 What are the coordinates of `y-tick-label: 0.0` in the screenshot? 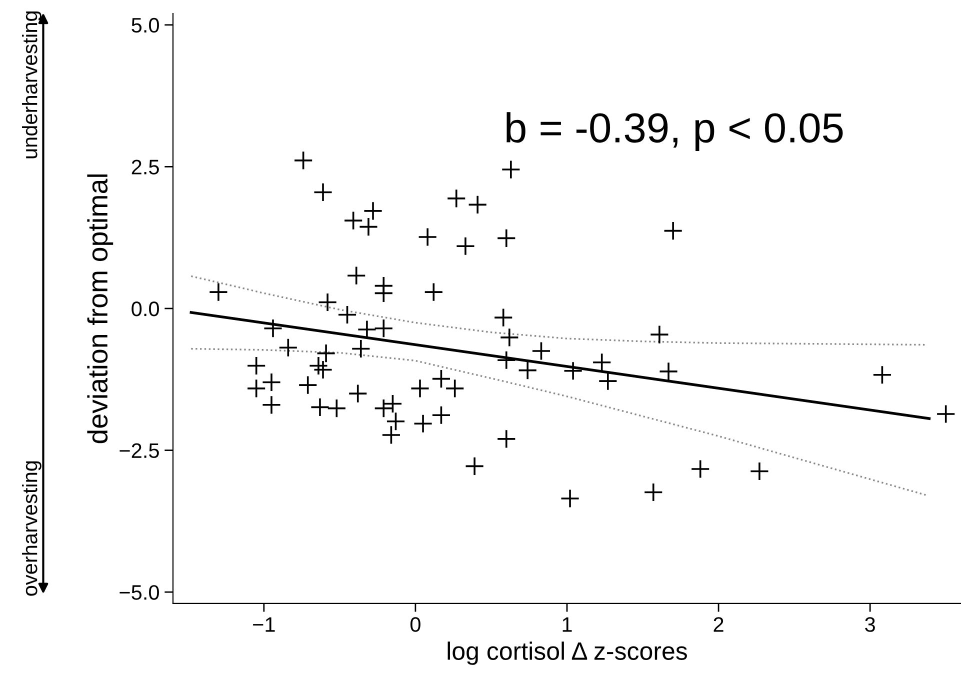 It's located at (145, 308).